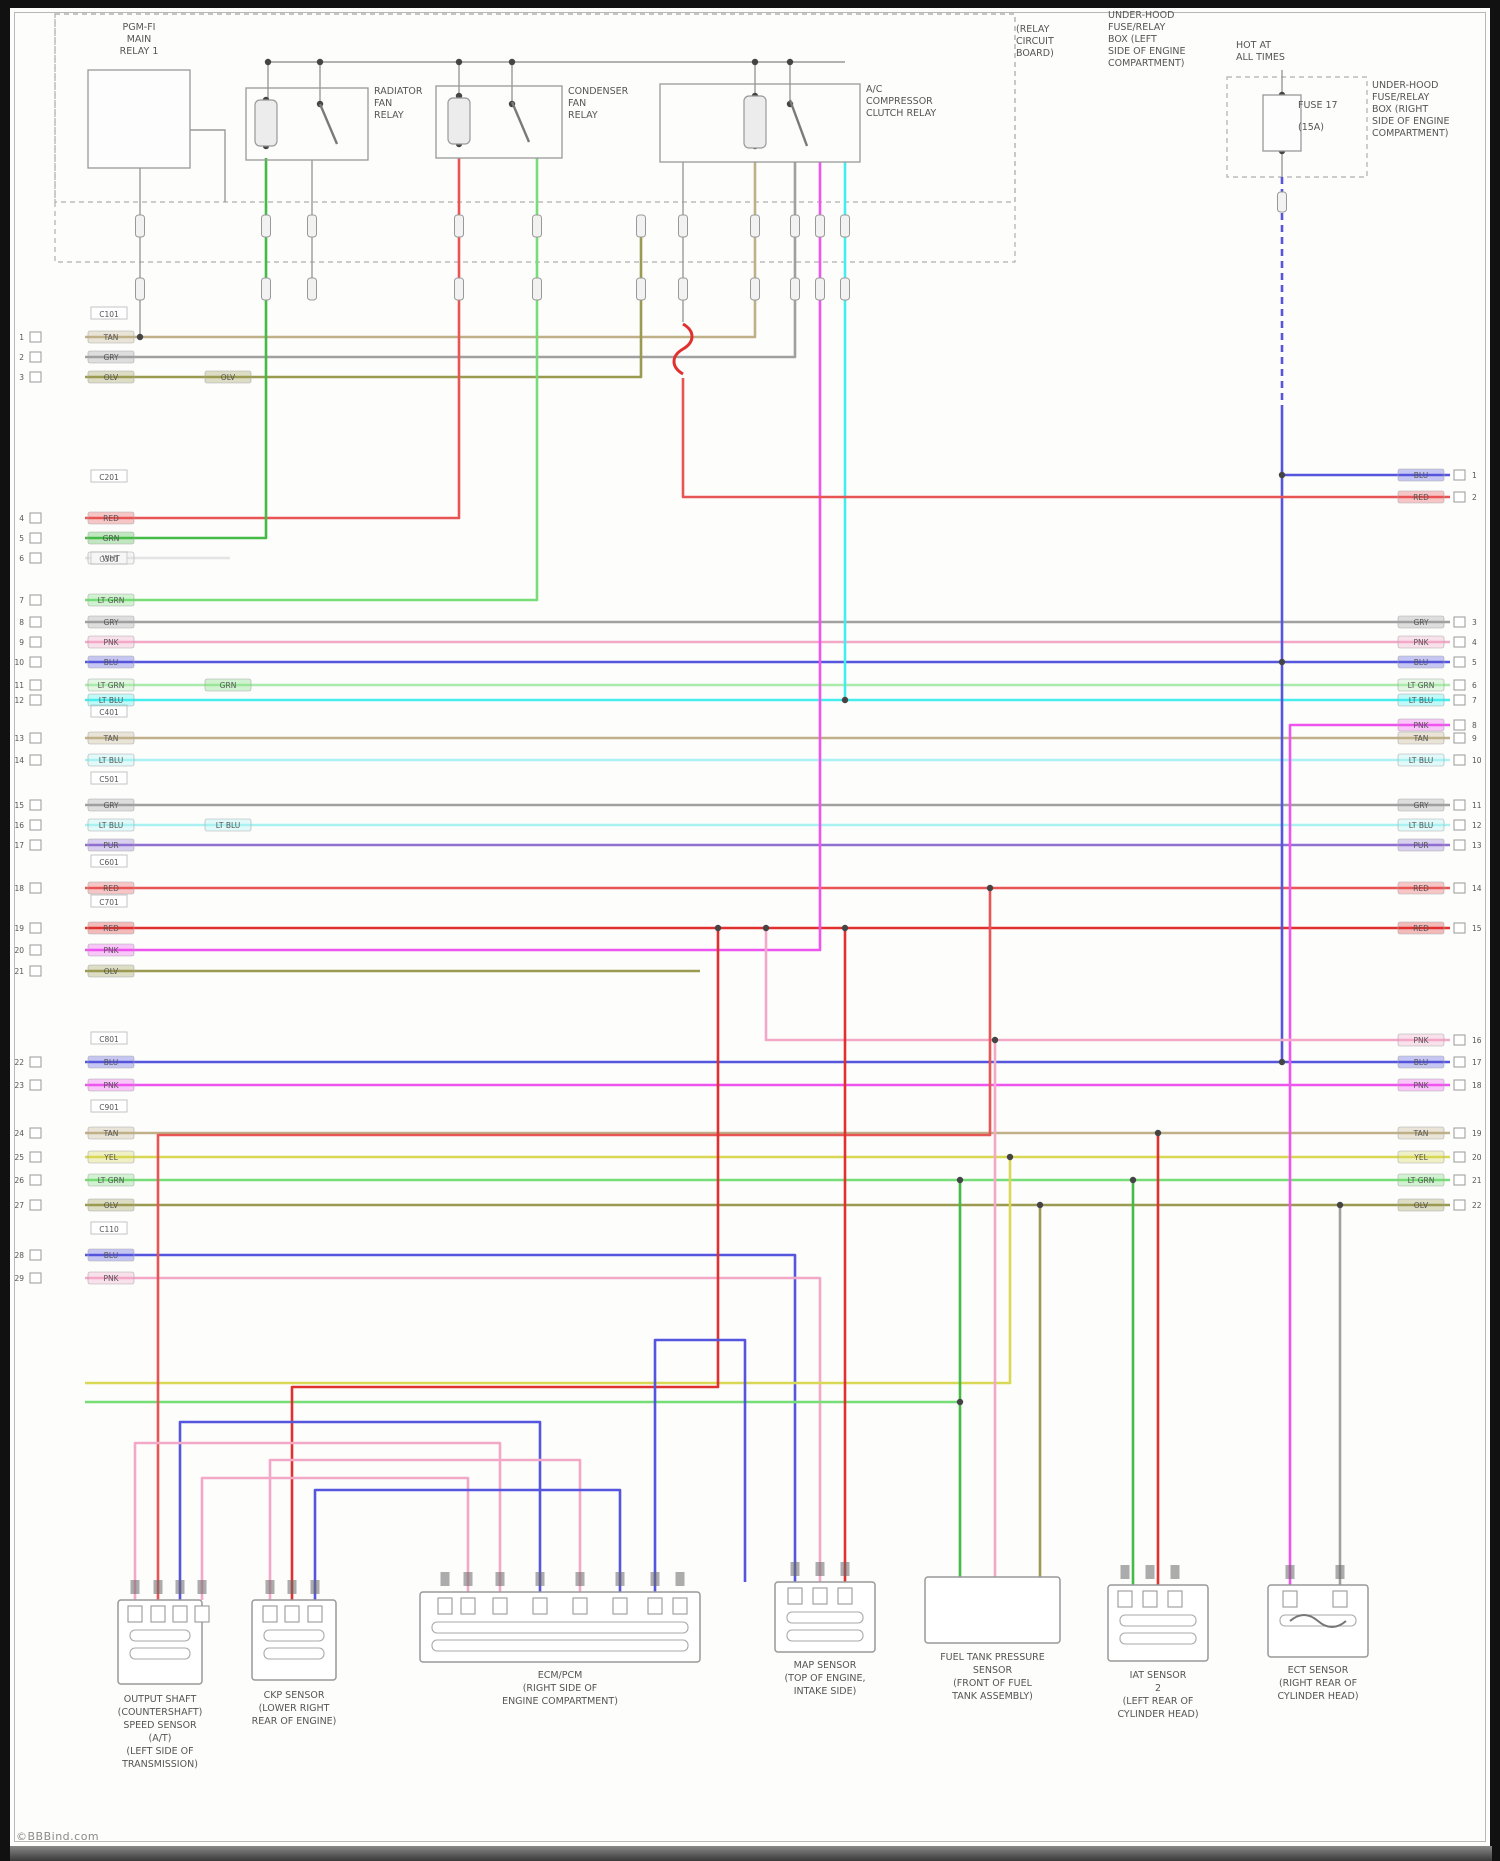 The image size is (1500, 1861). I want to click on edge-pin-number: 3, so click(21, 377).